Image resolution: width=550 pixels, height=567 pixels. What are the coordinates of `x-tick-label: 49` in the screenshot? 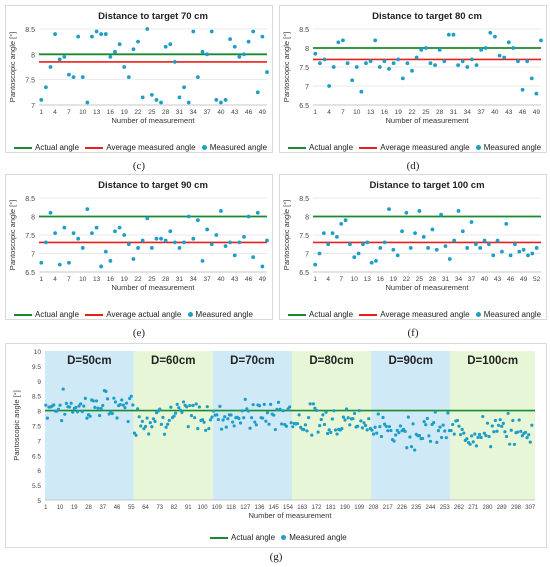 It's located at (537, 112).